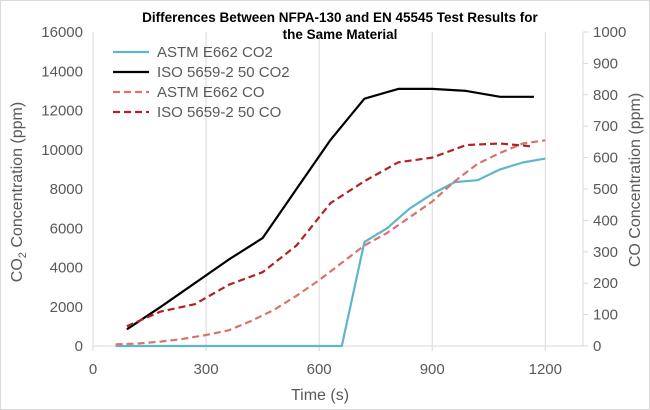 The image size is (650, 410). What do you see at coordinates (605, 158) in the screenshot?
I see `y-right-tick-label: 600` at bounding box center [605, 158].